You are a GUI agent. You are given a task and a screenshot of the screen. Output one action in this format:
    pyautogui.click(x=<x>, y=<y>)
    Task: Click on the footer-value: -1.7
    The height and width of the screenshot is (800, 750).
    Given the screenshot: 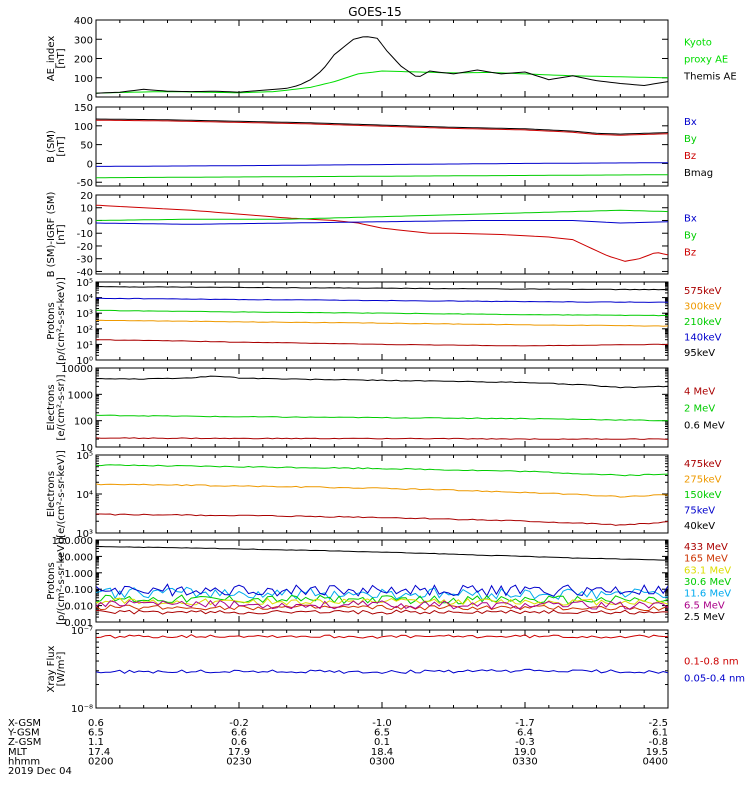 What is the action you would take?
    pyautogui.click(x=525, y=723)
    